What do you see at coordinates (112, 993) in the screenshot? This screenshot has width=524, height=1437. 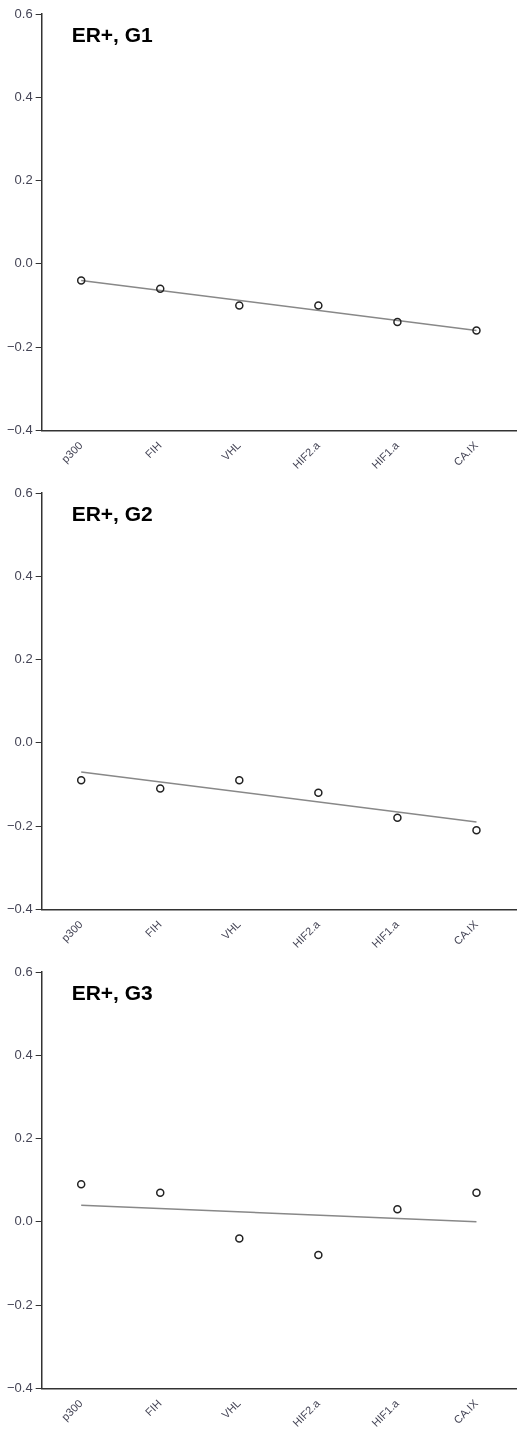 I see `chart-title: ER+, G3` at bounding box center [112, 993].